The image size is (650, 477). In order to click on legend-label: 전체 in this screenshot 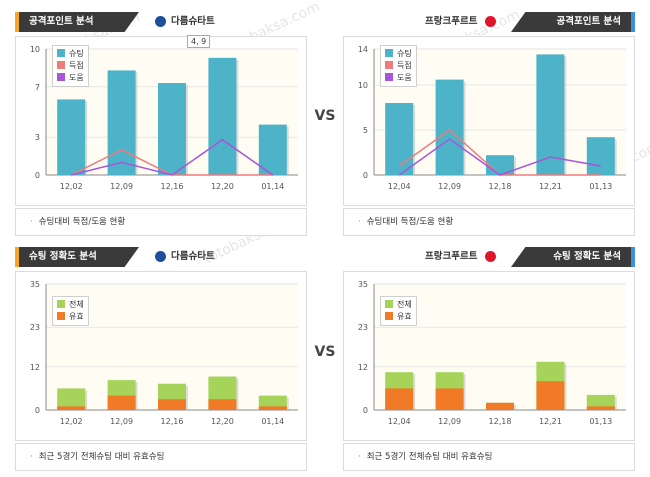, I will do `click(76, 304)`.